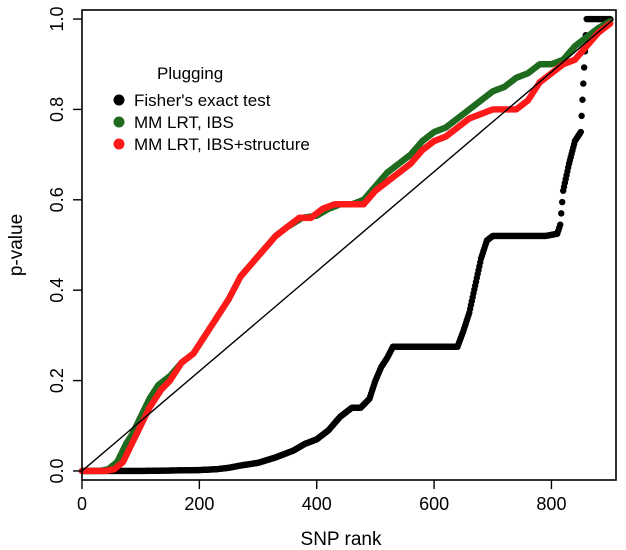 The height and width of the screenshot is (550, 626). Describe the element at coordinates (202, 100) in the screenshot. I see `legend-label: Fisher's exact test` at that location.